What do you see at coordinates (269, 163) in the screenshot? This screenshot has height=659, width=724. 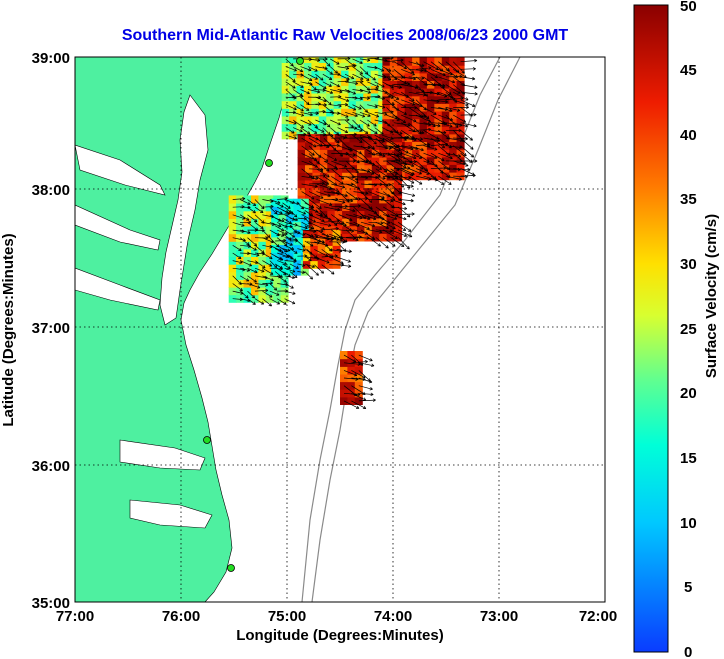 I see `radar-site-marker` at bounding box center [269, 163].